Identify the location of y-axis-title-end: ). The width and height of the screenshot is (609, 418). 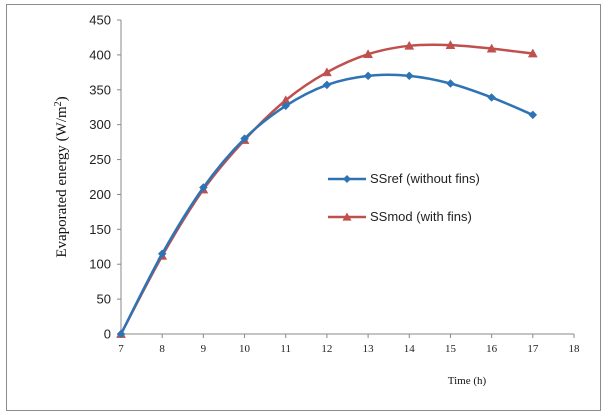
(62, 98).